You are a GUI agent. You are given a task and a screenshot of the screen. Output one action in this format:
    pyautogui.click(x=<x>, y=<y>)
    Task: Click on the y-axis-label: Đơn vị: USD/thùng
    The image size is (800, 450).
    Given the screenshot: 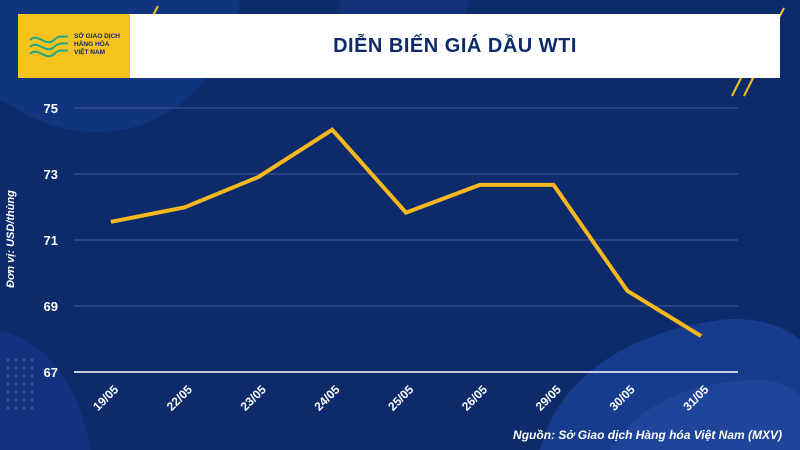 What is the action you would take?
    pyautogui.click(x=11, y=239)
    